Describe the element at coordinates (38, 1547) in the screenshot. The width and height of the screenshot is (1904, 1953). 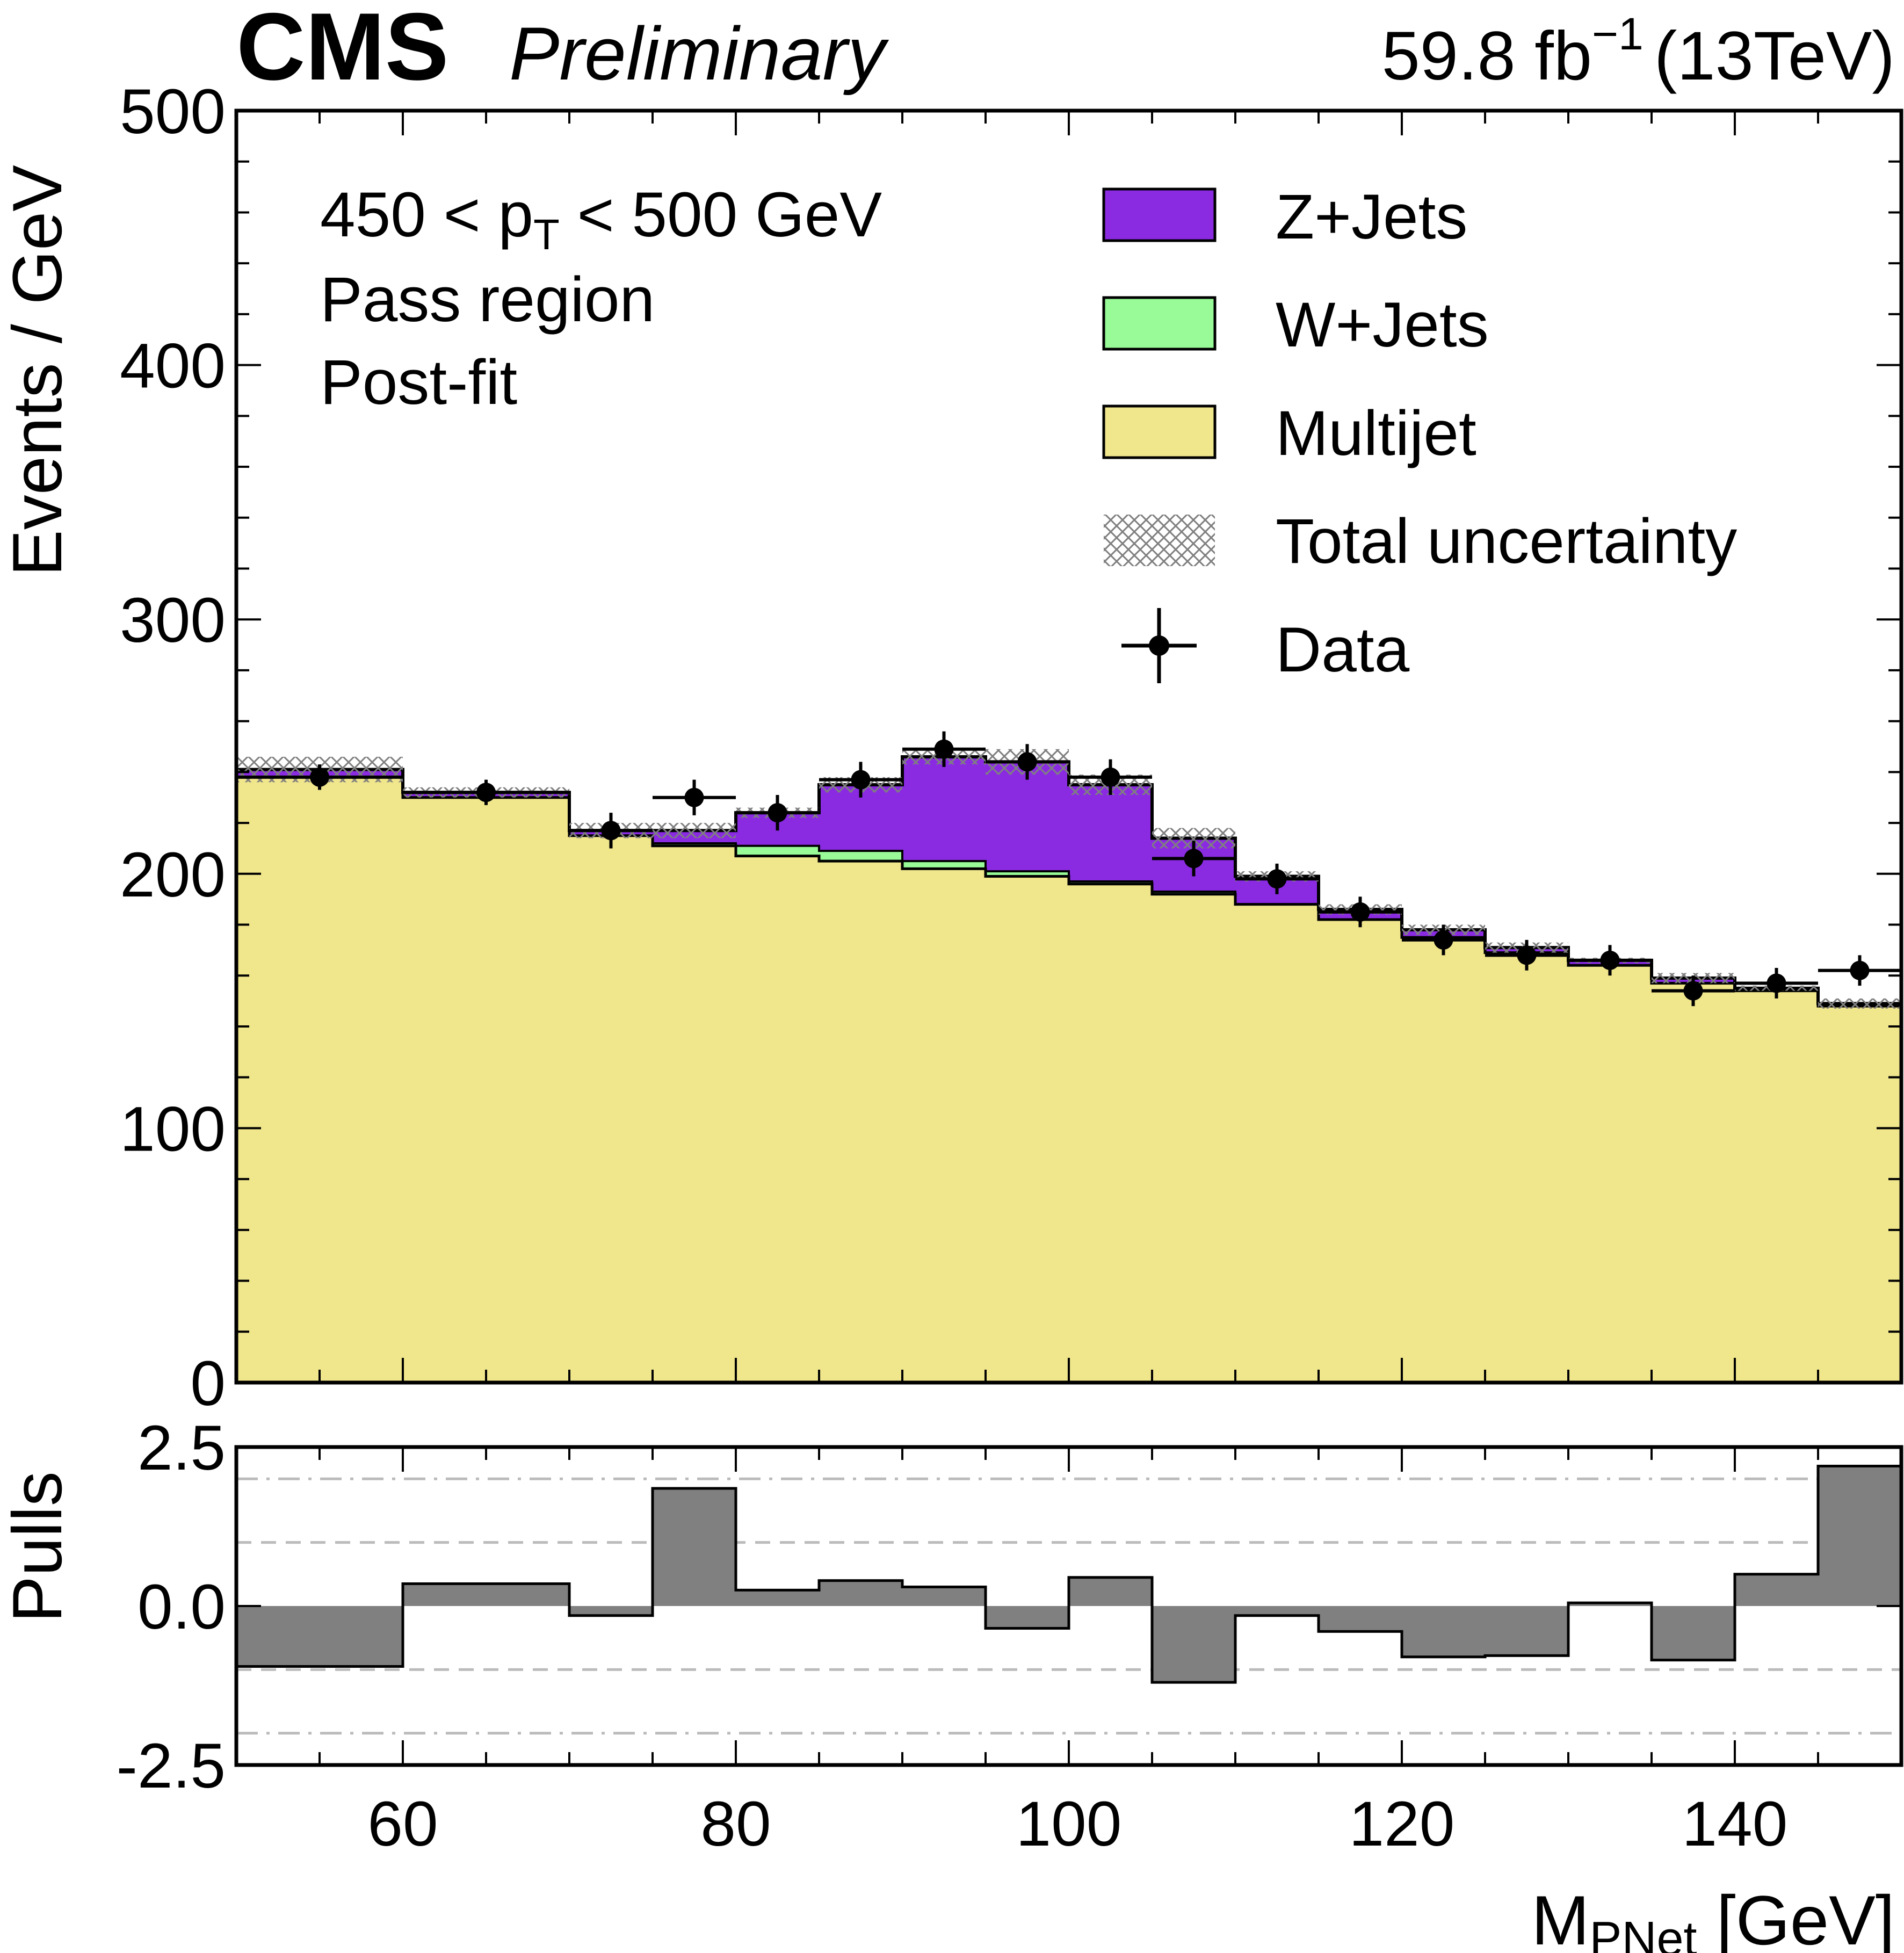
I see `pulls-y-axis-title: Pulls` at that location.